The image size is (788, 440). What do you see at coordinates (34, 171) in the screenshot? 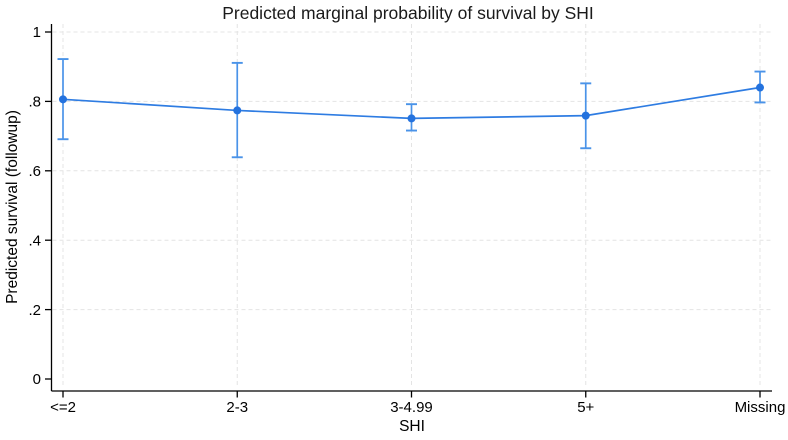
I see `y-tick-label: .6` at bounding box center [34, 171].